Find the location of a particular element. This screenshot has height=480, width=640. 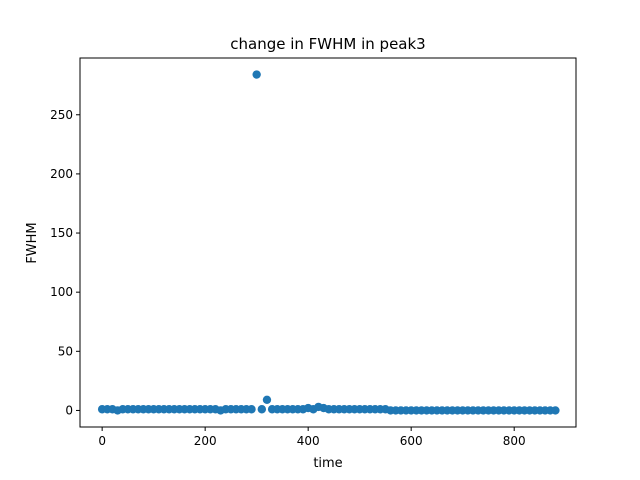

x-tick-label: 800 is located at coordinates (514, 441).